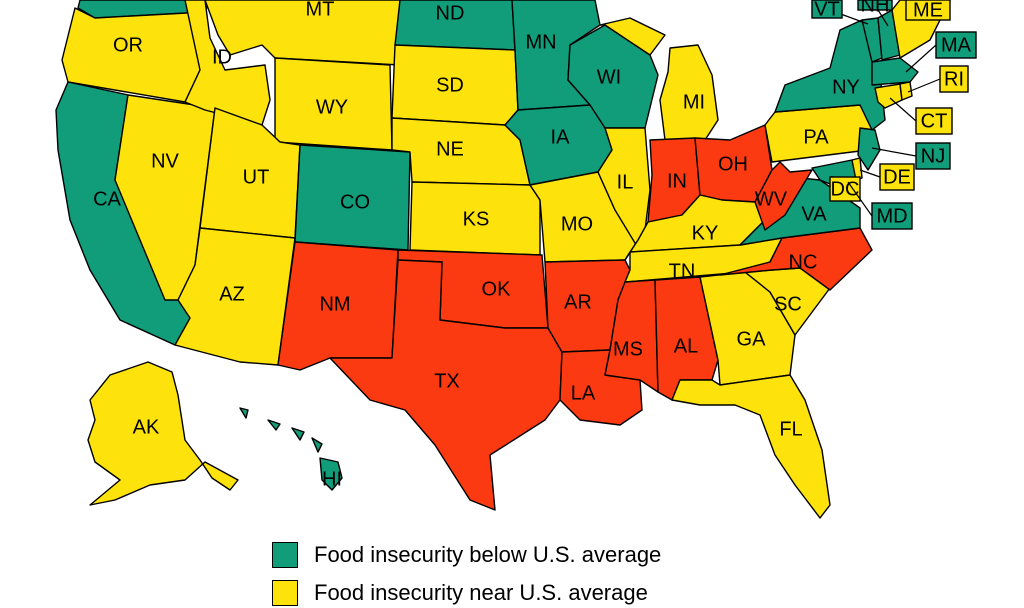 Image resolution: width=1024 pixels, height=608 pixels. I want to click on state-ks, so click(475, 218).